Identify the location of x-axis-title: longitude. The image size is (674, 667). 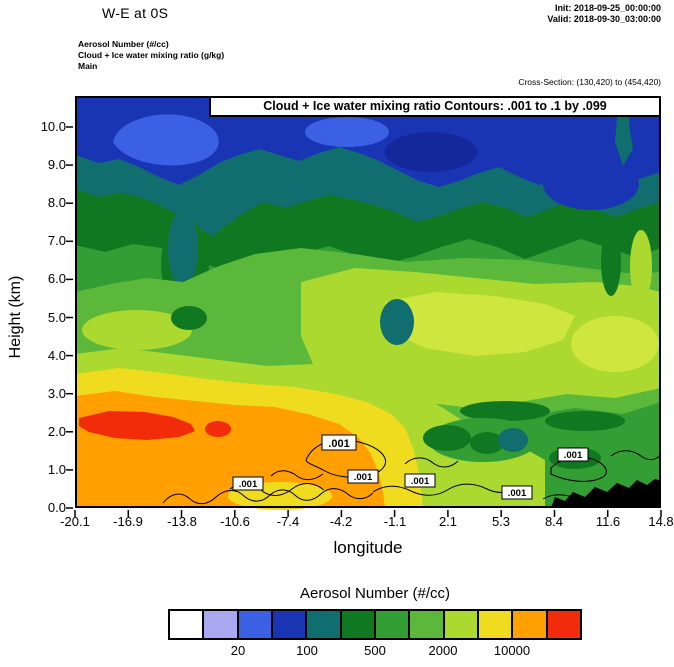
(368, 547).